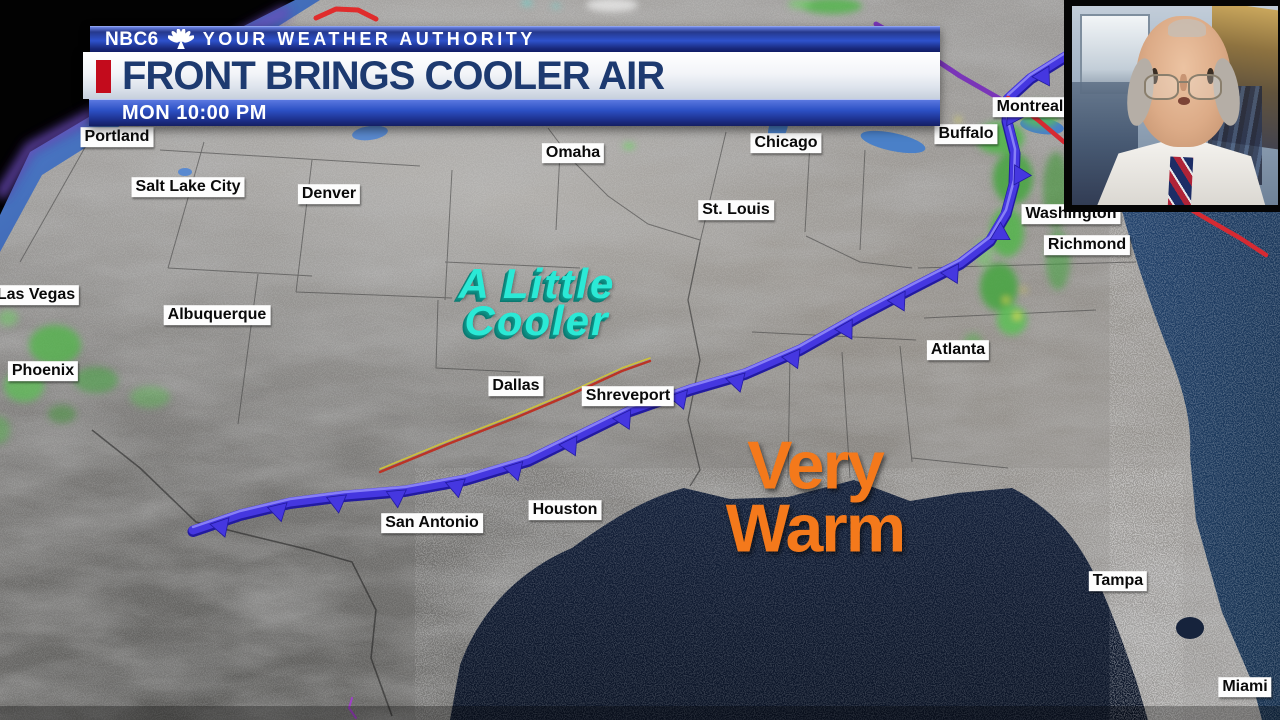 This screenshot has height=720, width=1280. What do you see at coordinates (640, 713) in the screenshot?
I see `bottom-vignette` at bounding box center [640, 713].